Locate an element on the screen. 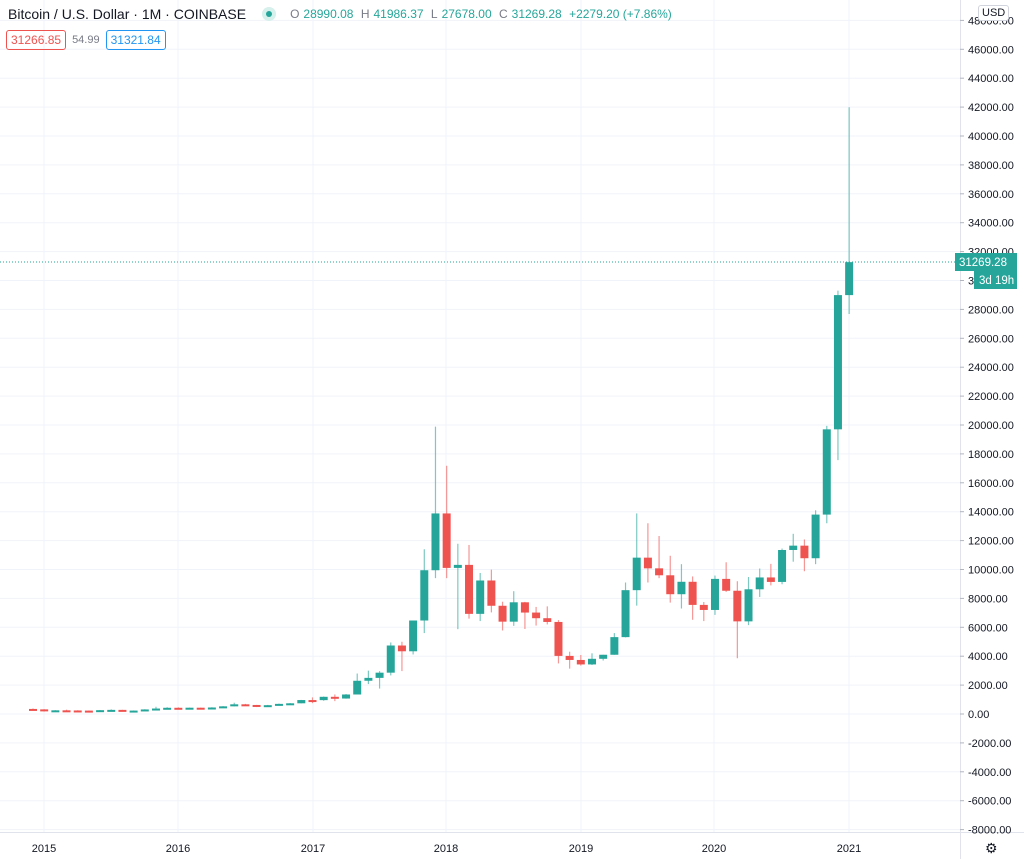 The width and height of the screenshot is (1024, 859). open-key: O is located at coordinates (295, 14).